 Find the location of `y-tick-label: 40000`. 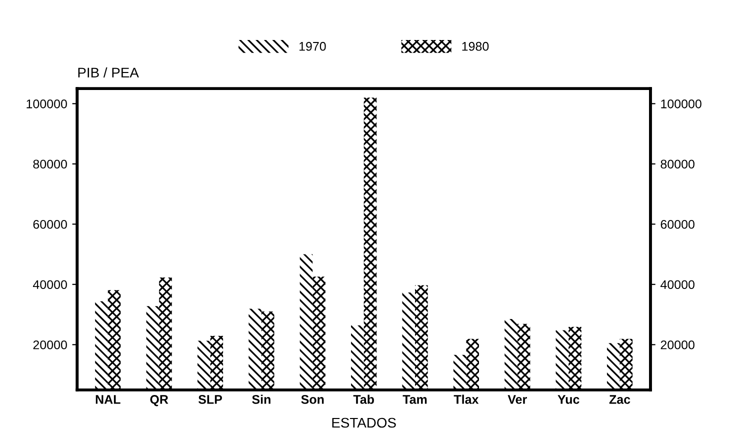

y-tick-label: 40000 is located at coordinates (49, 285).